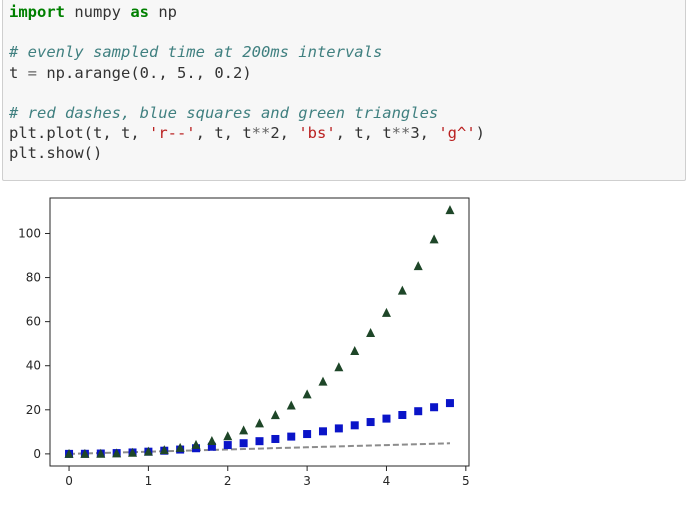  What do you see at coordinates (33, 278) in the screenshot?
I see `y-tick-label: 80` at bounding box center [33, 278].